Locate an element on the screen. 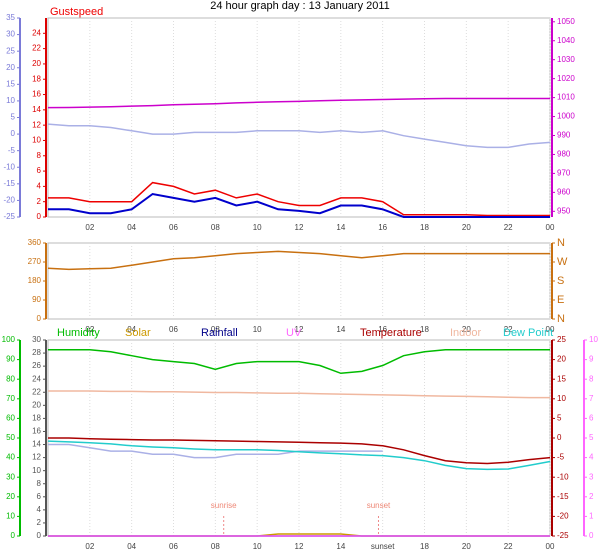  y-tick-label: 3 is located at coordinates (591, 476).